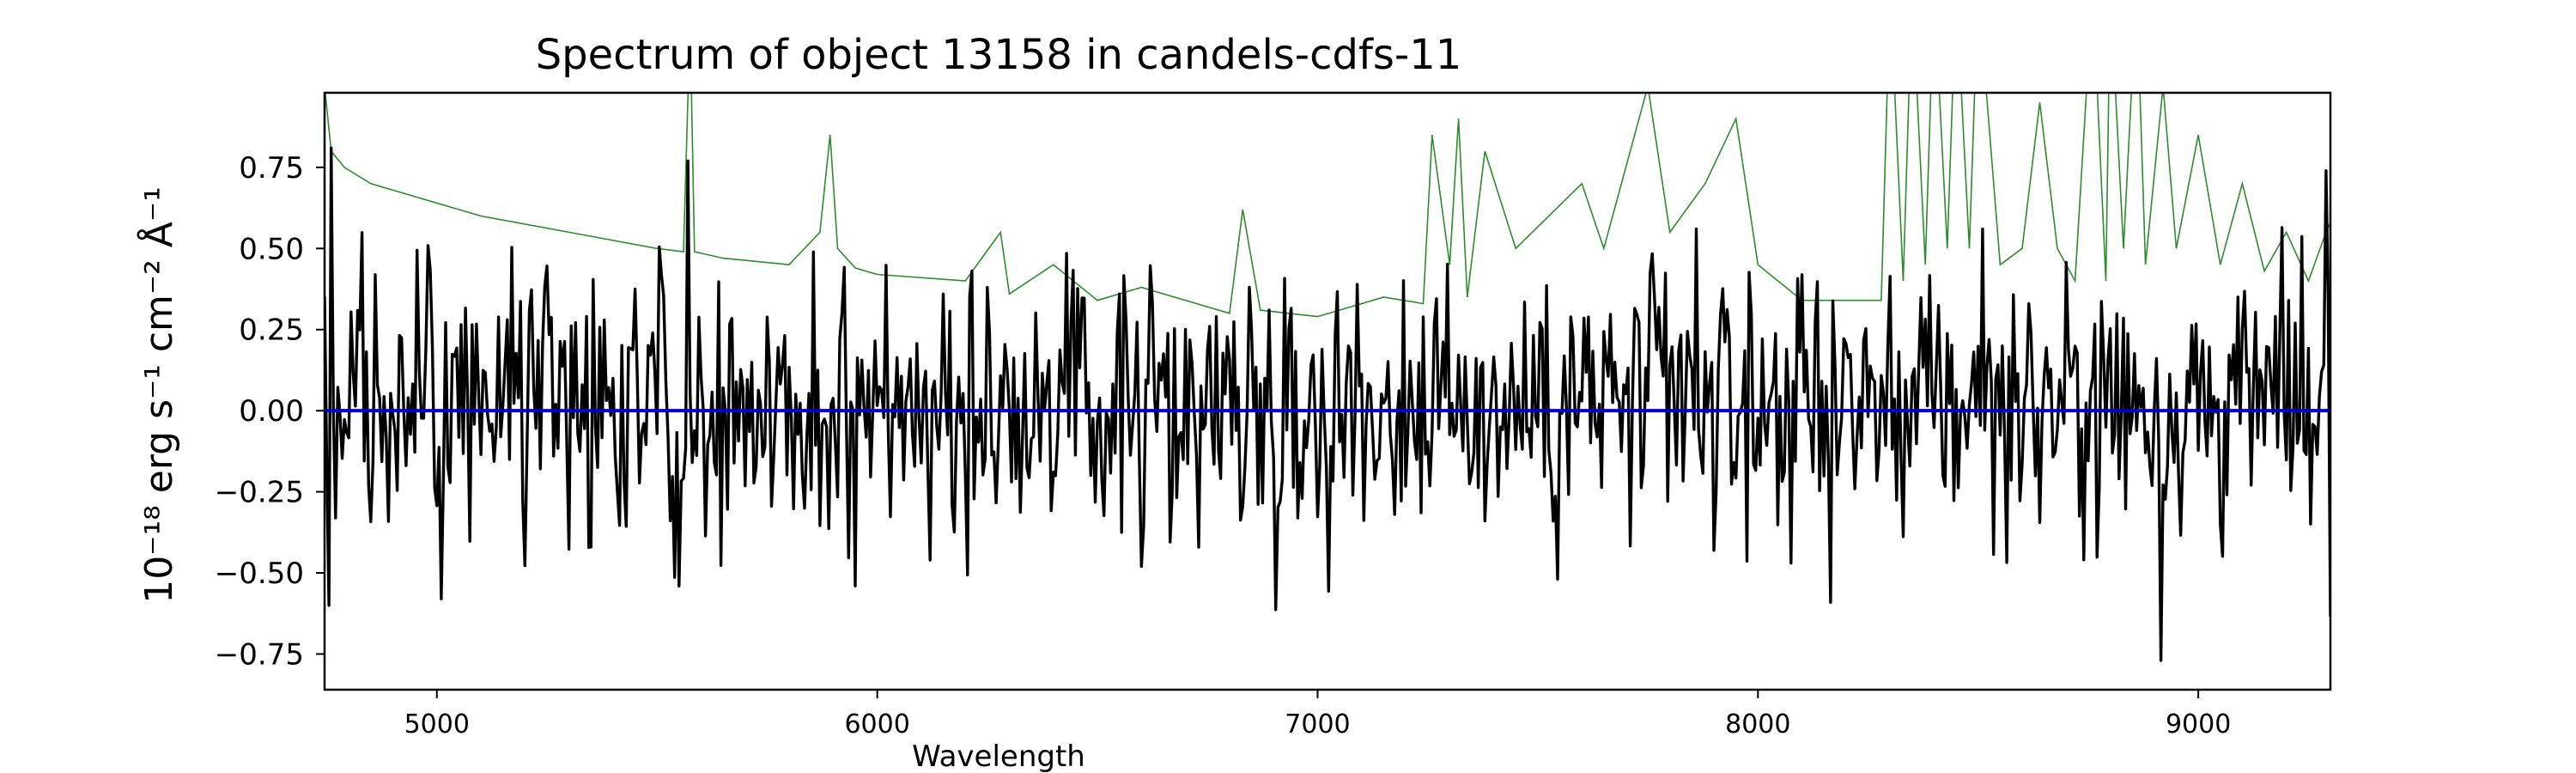 The height and width of the screenshot is (773, 2576). I want to click on y-axis-ticks: 0.75 0.50 0.25 0.00 −0.25 −0.50 −0.75, so click(270, 411).